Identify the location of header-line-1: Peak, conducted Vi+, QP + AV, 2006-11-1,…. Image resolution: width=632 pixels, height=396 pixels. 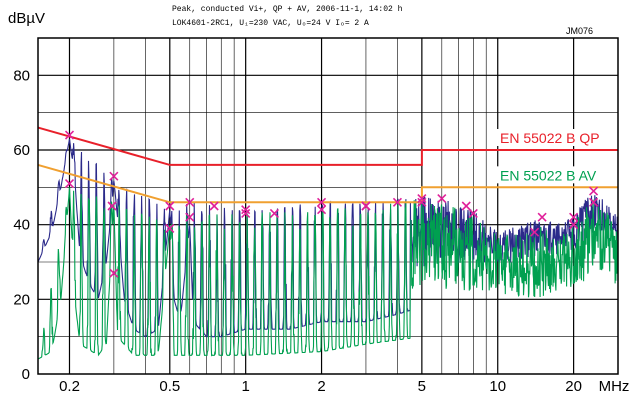
(287, 9).